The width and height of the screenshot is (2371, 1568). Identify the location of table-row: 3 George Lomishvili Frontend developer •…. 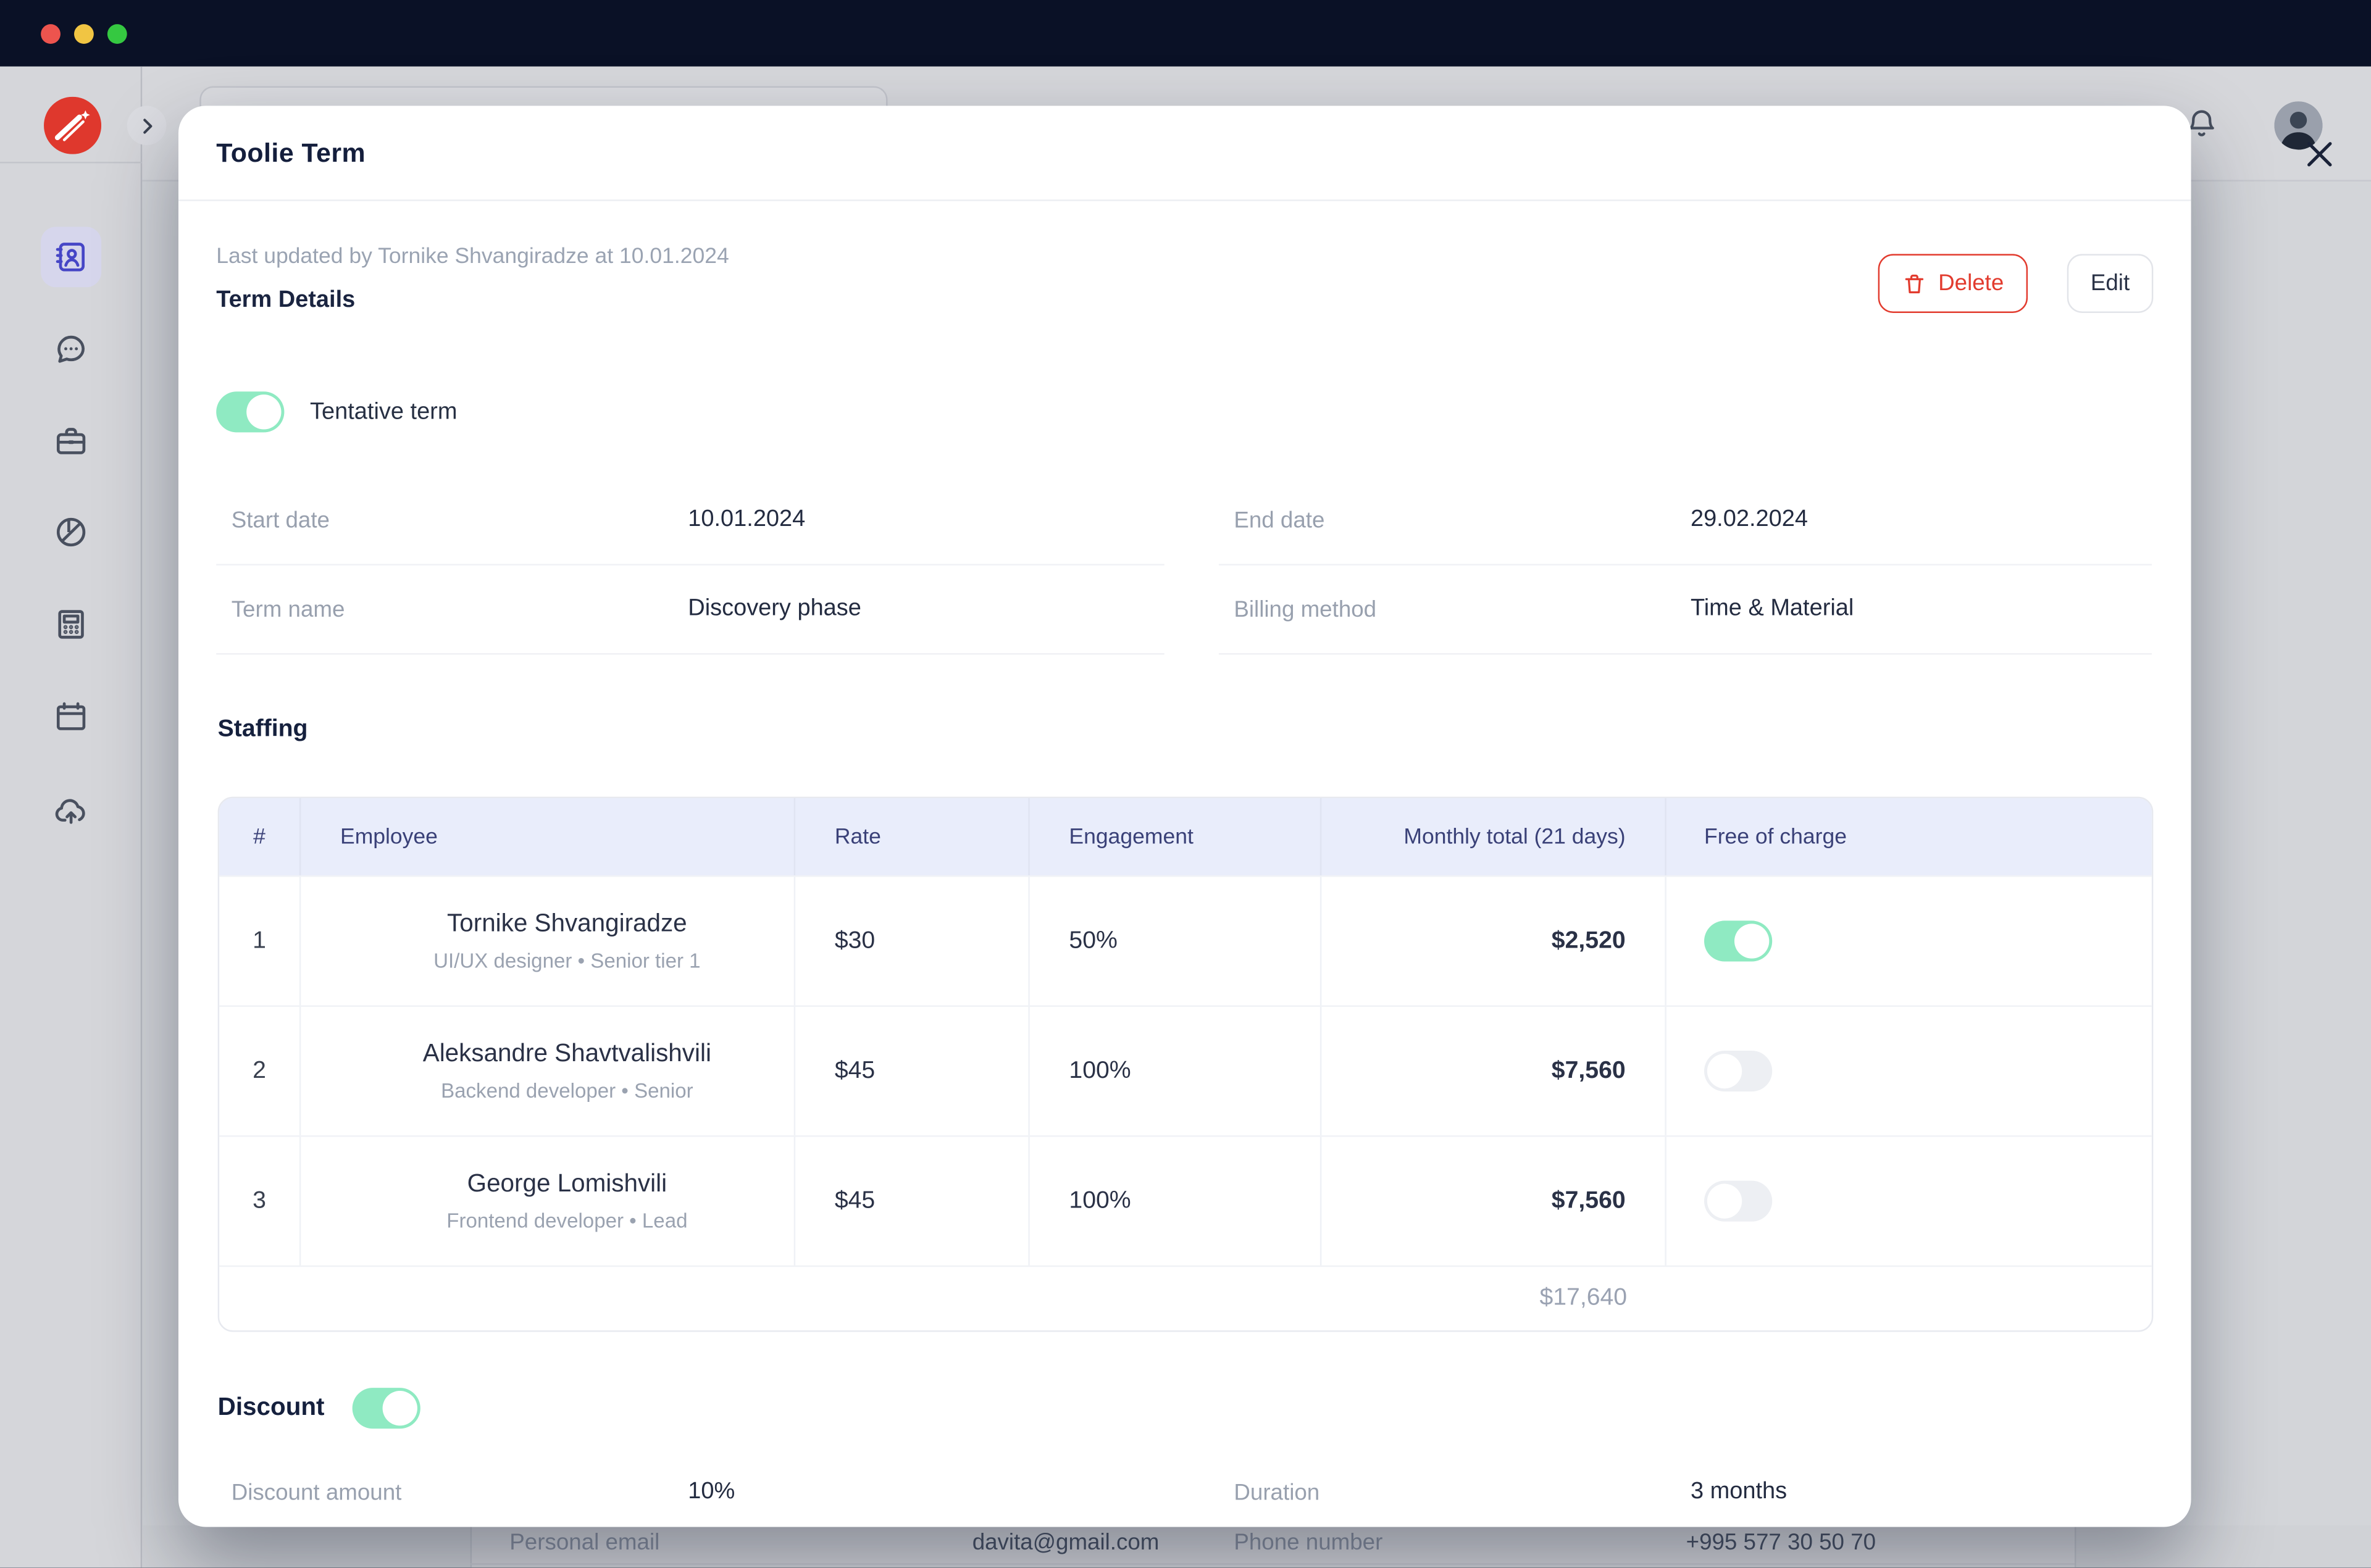
(1185, 1200).